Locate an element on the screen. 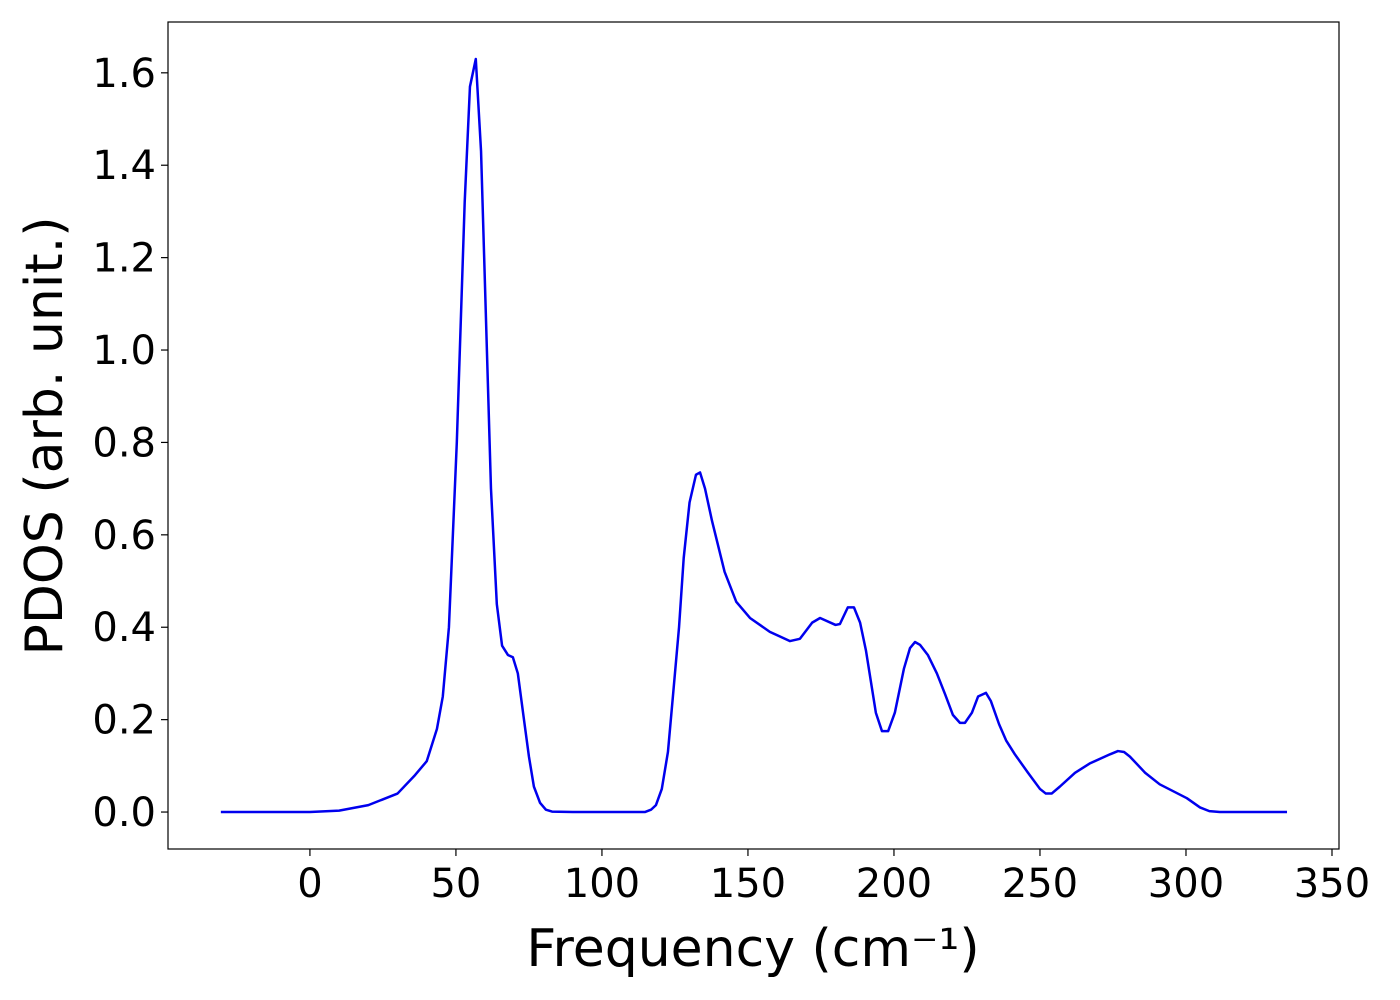  y-tick-label: 0.6 is located at coordinates (124, 536).